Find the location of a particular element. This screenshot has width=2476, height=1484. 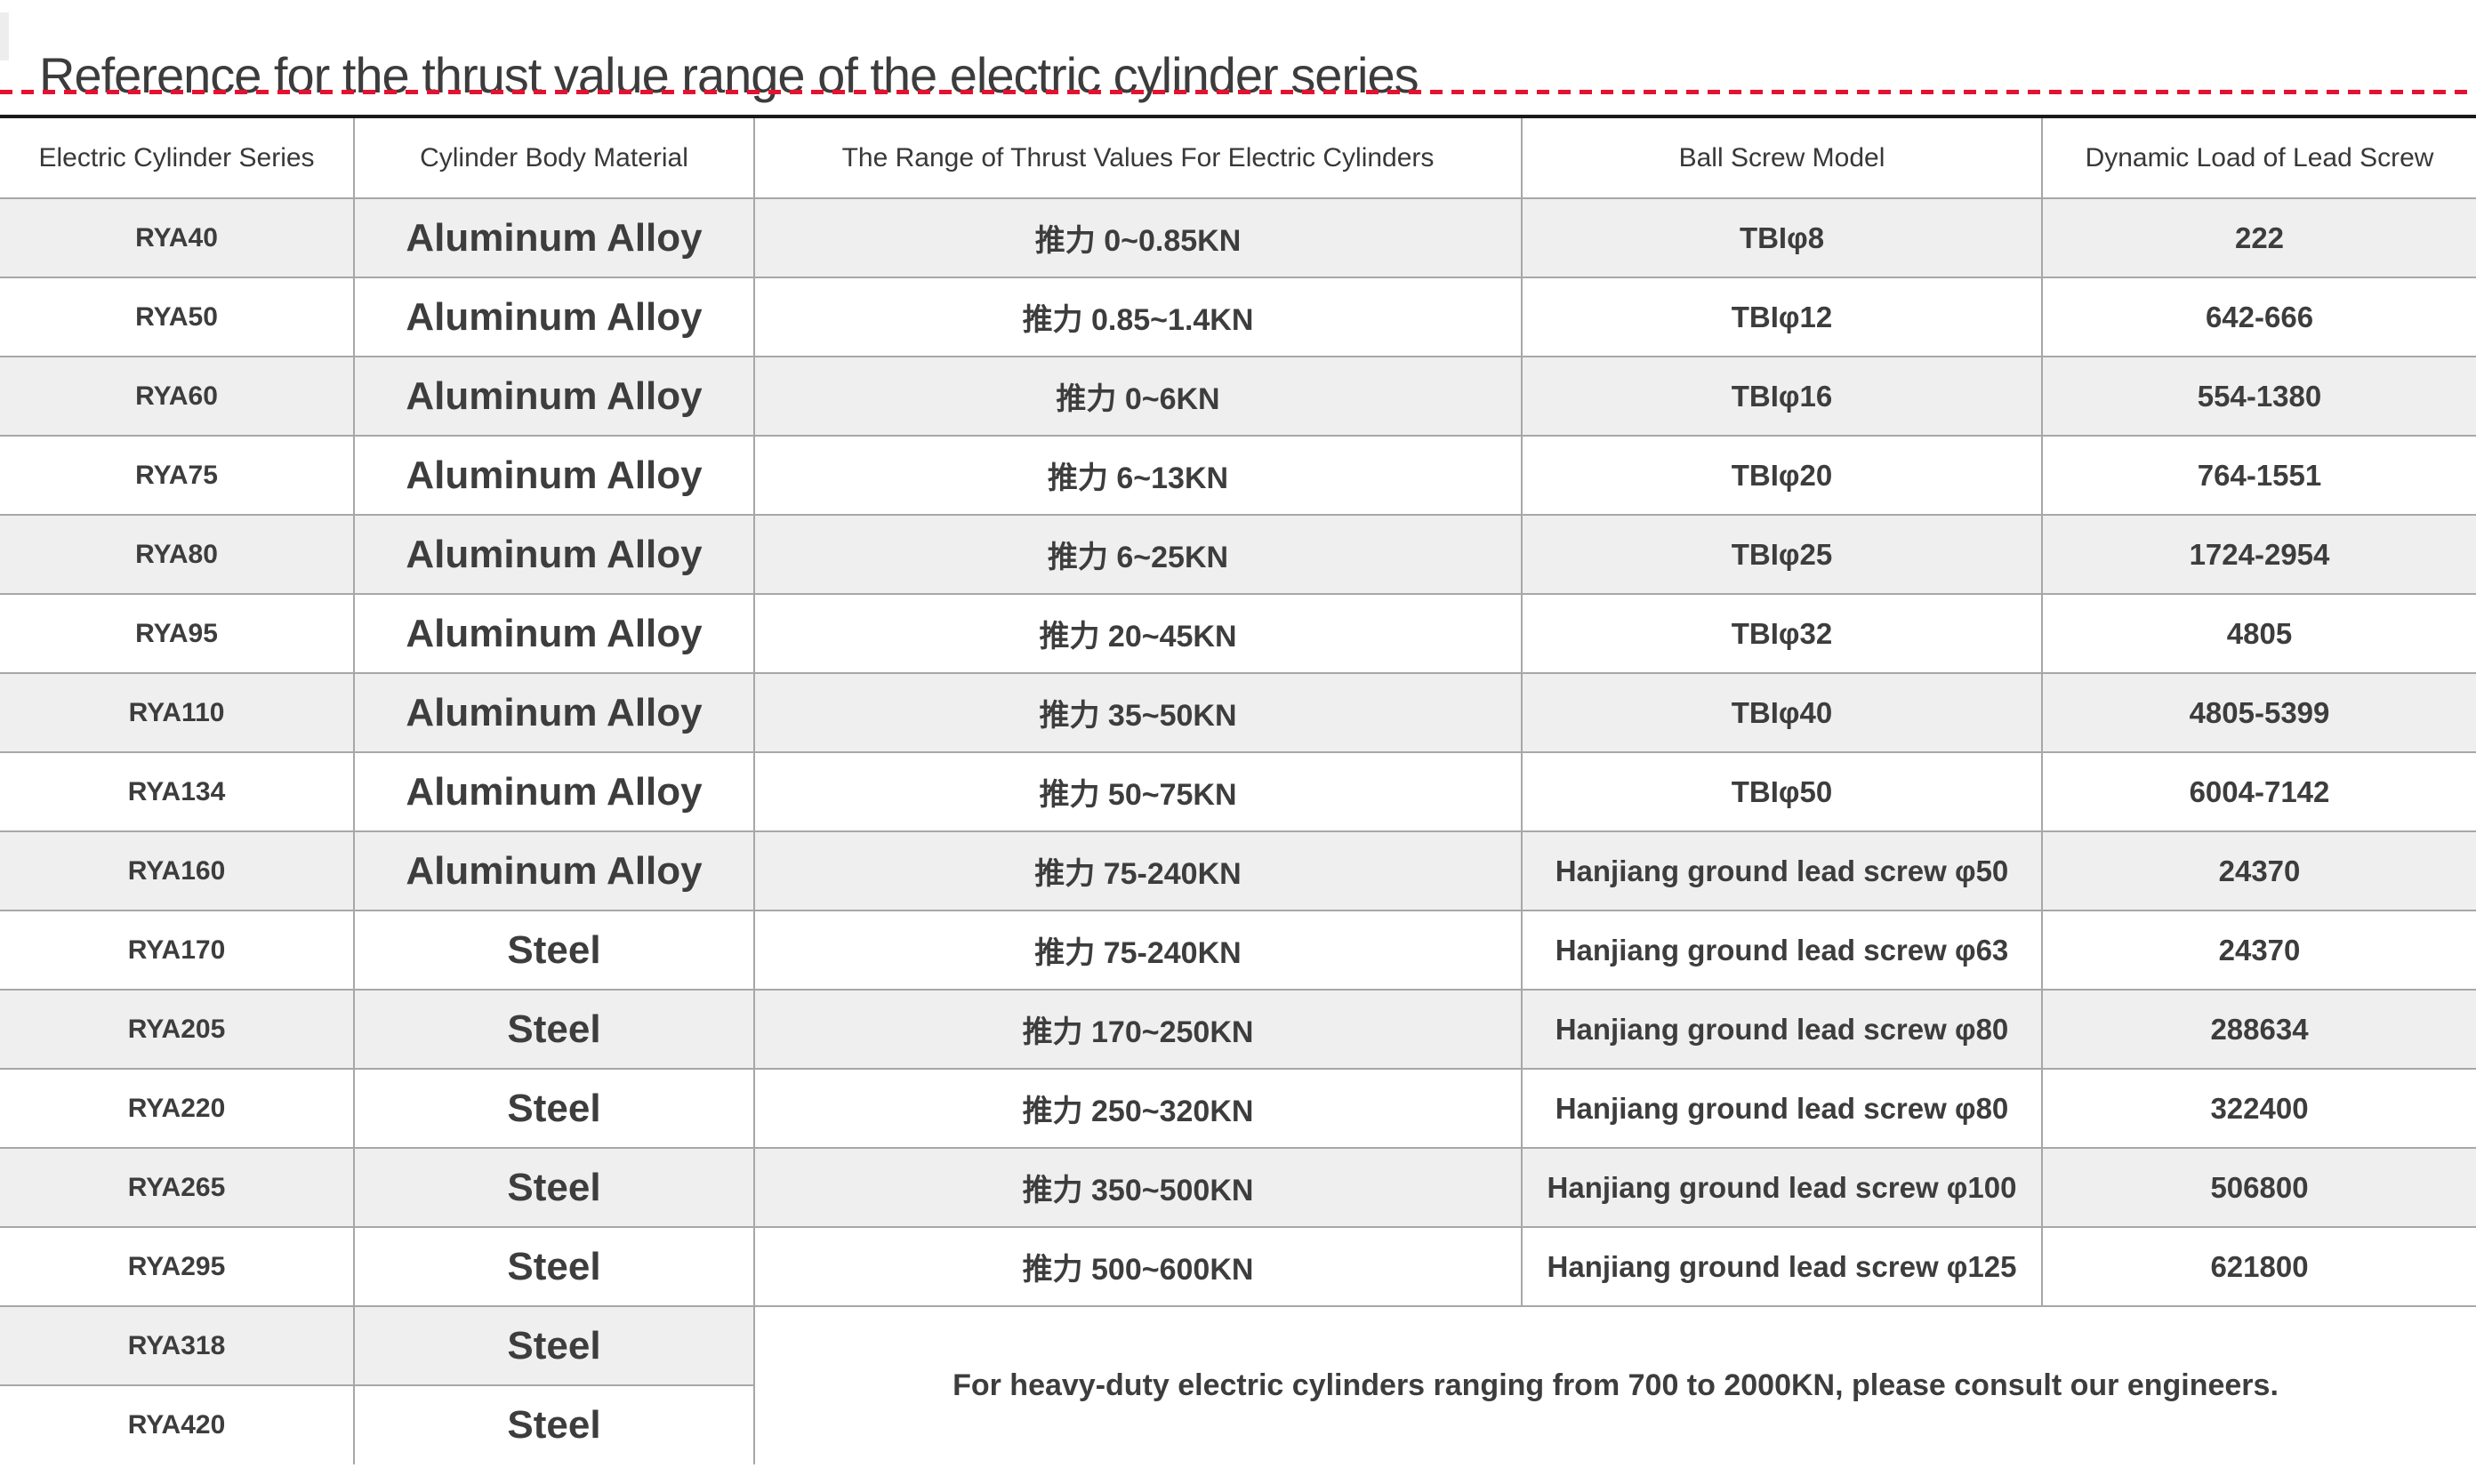

cell-screw: TBIφ25 is located at coordinates (1782, 554).